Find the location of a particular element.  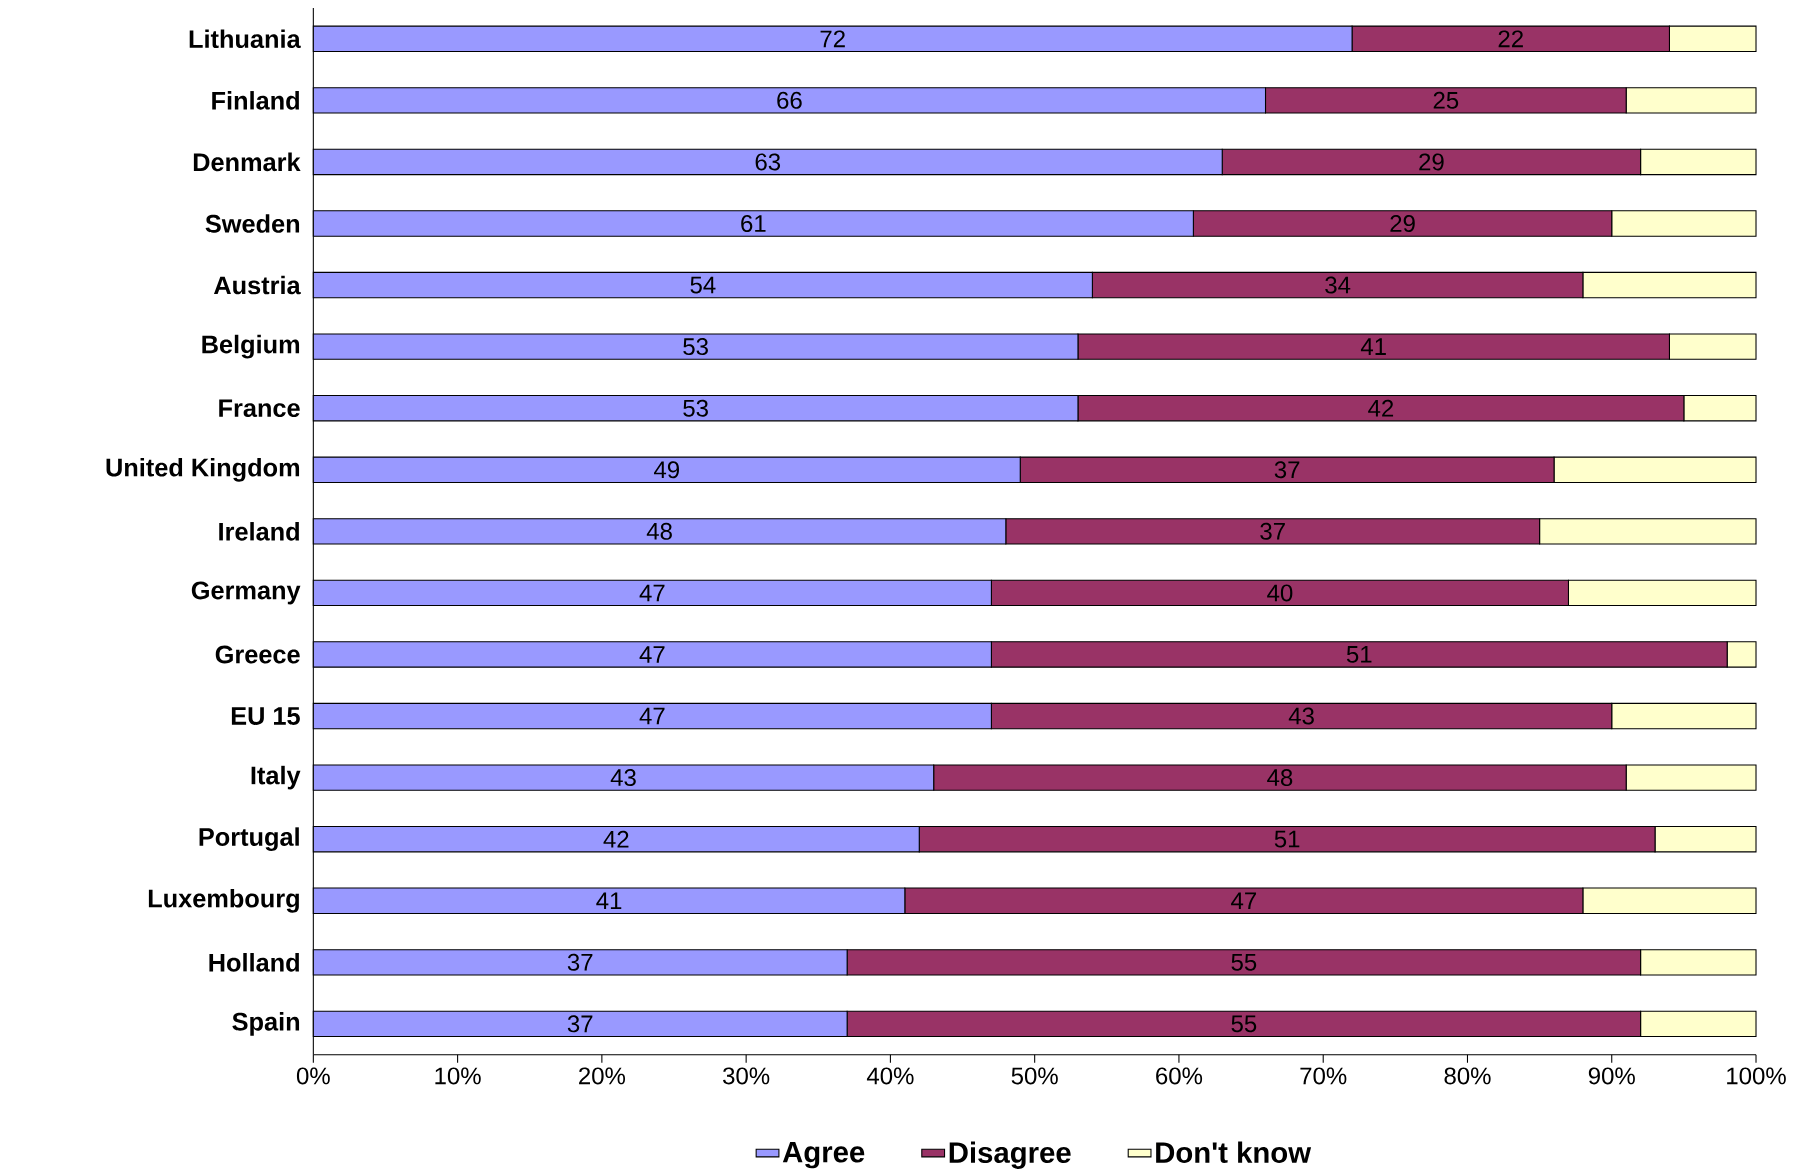

data-label: 66 is located at coordinates (789, 100).